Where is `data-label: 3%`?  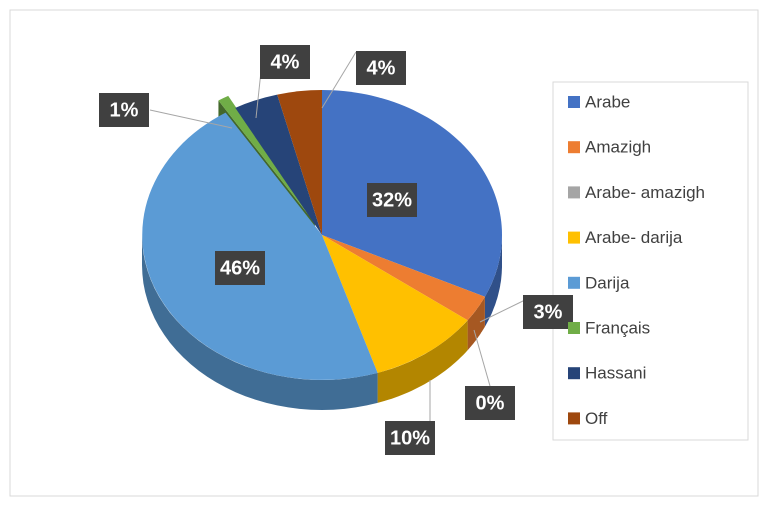
data-label: 3% is located at coordinates (548, 312).